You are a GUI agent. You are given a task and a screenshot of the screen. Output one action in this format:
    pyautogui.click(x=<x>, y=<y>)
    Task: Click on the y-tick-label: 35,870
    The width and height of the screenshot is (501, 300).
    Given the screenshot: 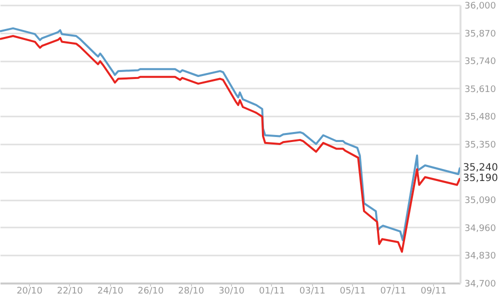 What is the action you would take?
    pyautogui.click(x=480, y=34)
    